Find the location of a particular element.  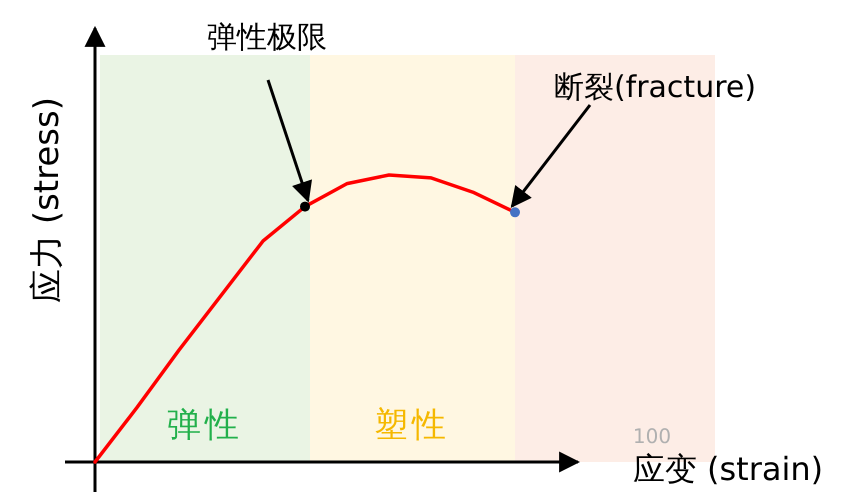

x-axis-title: 应变 (strain) is located at coordinates (728, 469).